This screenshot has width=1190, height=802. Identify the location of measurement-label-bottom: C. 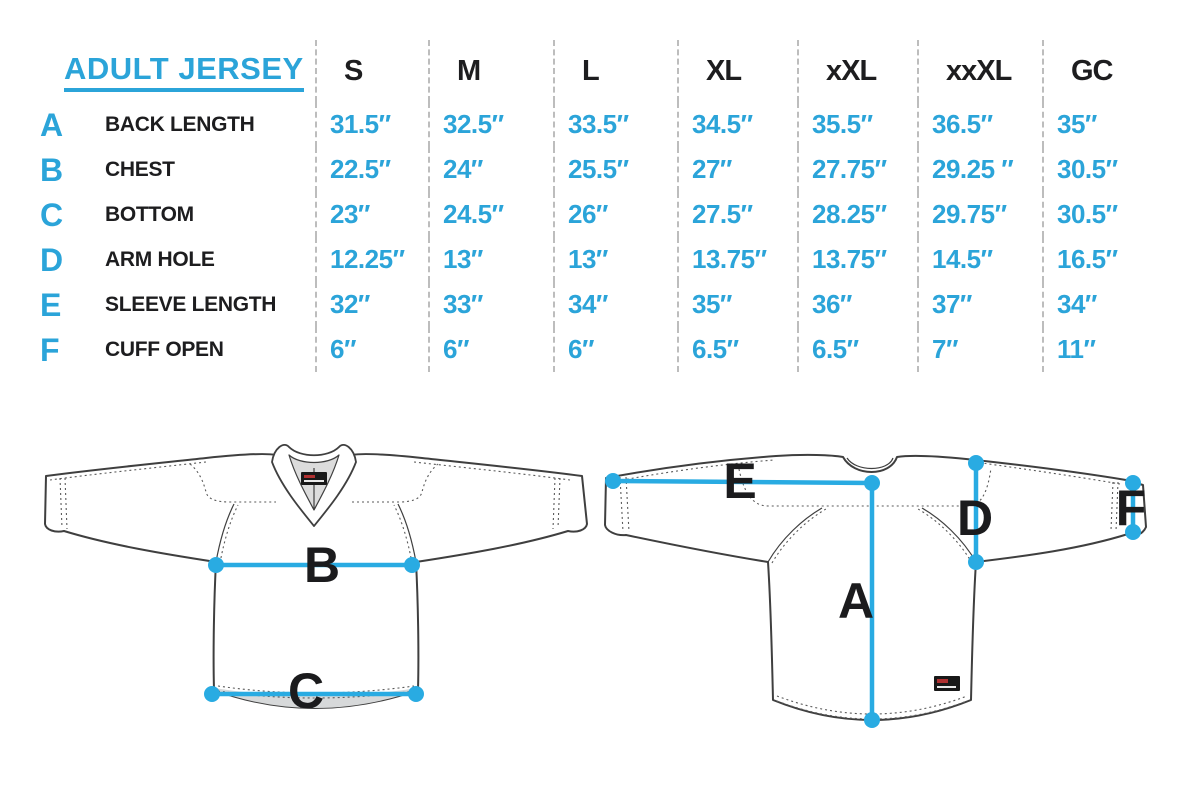
(306, 691).